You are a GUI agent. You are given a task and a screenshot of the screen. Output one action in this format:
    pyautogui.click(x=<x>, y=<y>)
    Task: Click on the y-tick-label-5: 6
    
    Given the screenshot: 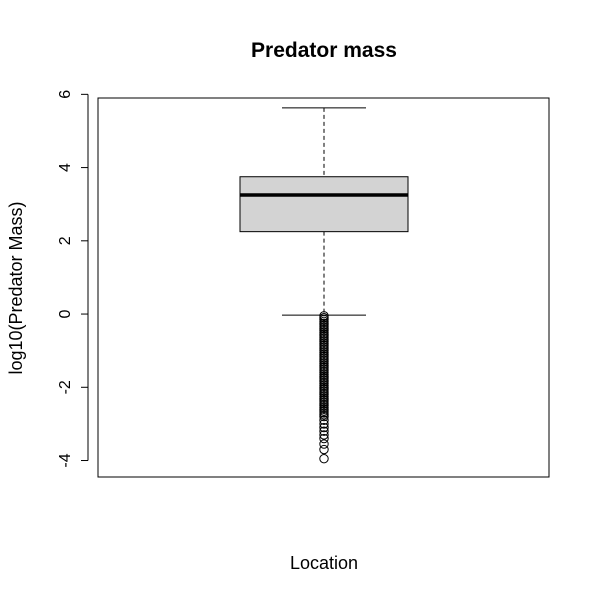 What is the action you would take?
    pyautogui.click(x=65, y=94)
    